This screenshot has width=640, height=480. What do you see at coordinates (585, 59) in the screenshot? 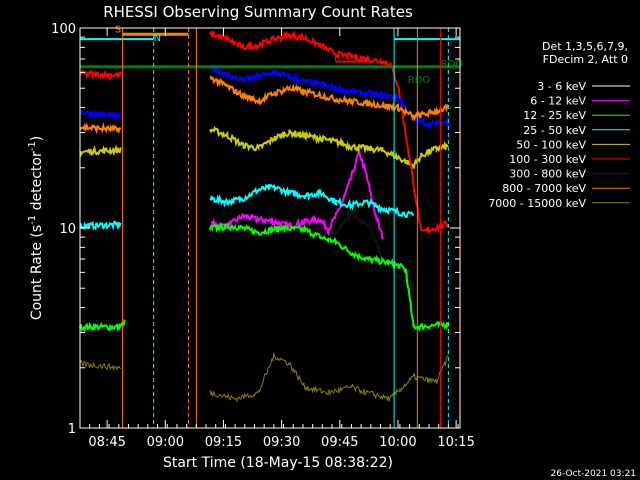
I see `legend-header-1: FDecim 2, Att 0` at bounding box center [585, 59].